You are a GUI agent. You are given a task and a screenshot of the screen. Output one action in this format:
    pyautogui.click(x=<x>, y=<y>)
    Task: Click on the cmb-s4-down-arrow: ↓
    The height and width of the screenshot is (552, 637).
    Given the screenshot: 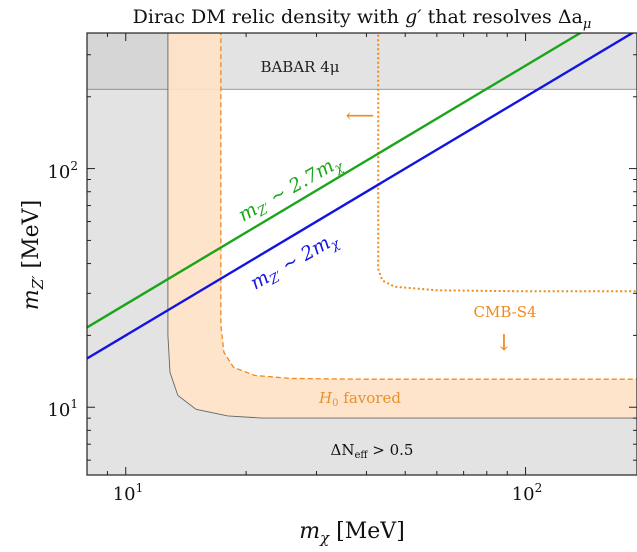 What is the action you would take?
    pyautogui.click(x=504, y=343)
    